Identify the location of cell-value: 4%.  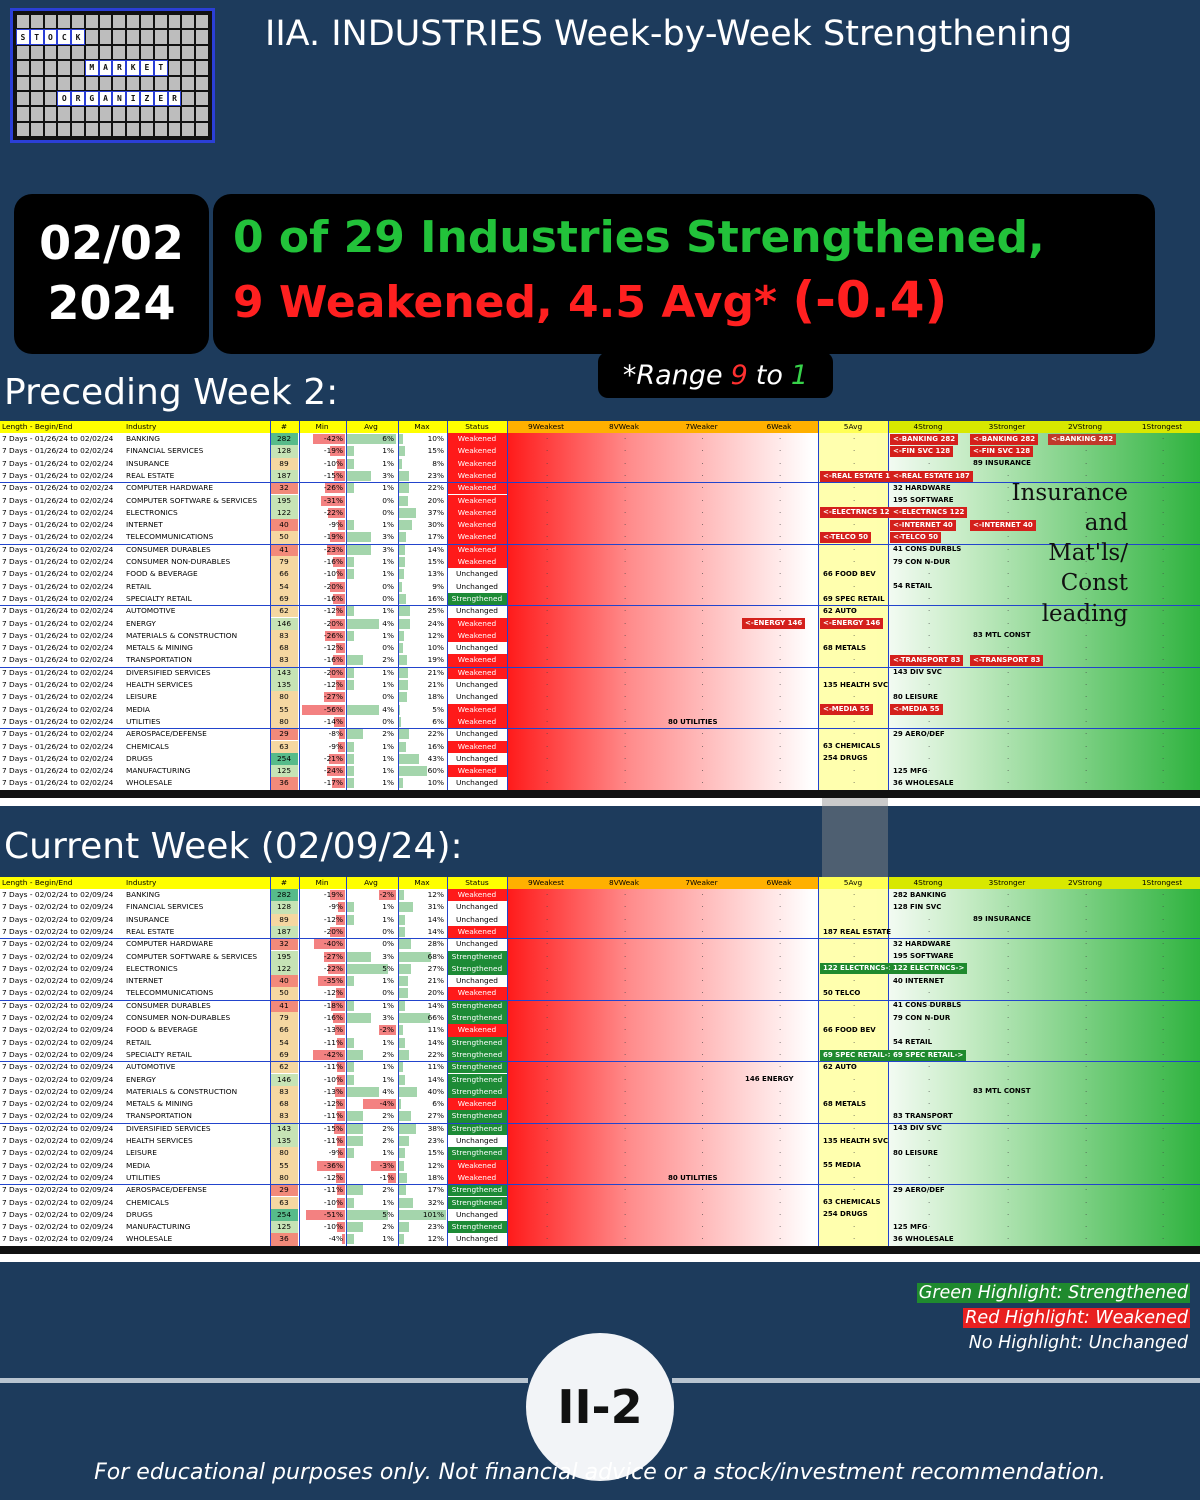
(388, 623).